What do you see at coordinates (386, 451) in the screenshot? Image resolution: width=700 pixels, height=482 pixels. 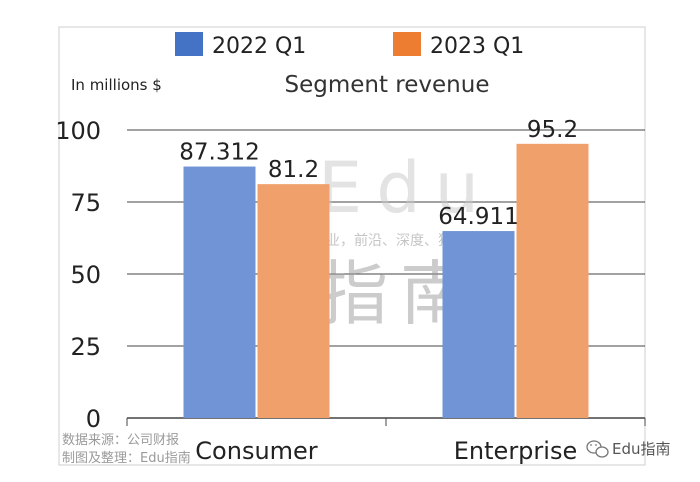 I see `x-tick-labels: Consumer Enterprise` at bounding box center [386, 451].